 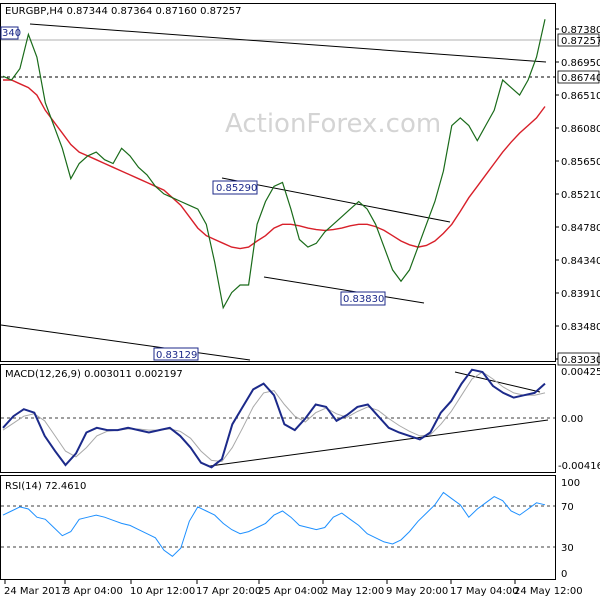 I want to click on annotation-left-edge: 340, so click(x=10, y=33).